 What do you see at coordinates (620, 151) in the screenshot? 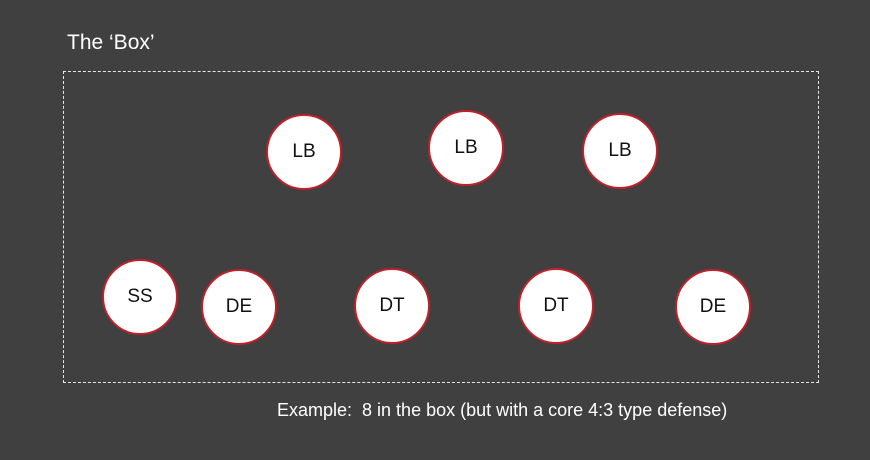
I see `player-lb-right: LB` at bounding box center [620, 151].